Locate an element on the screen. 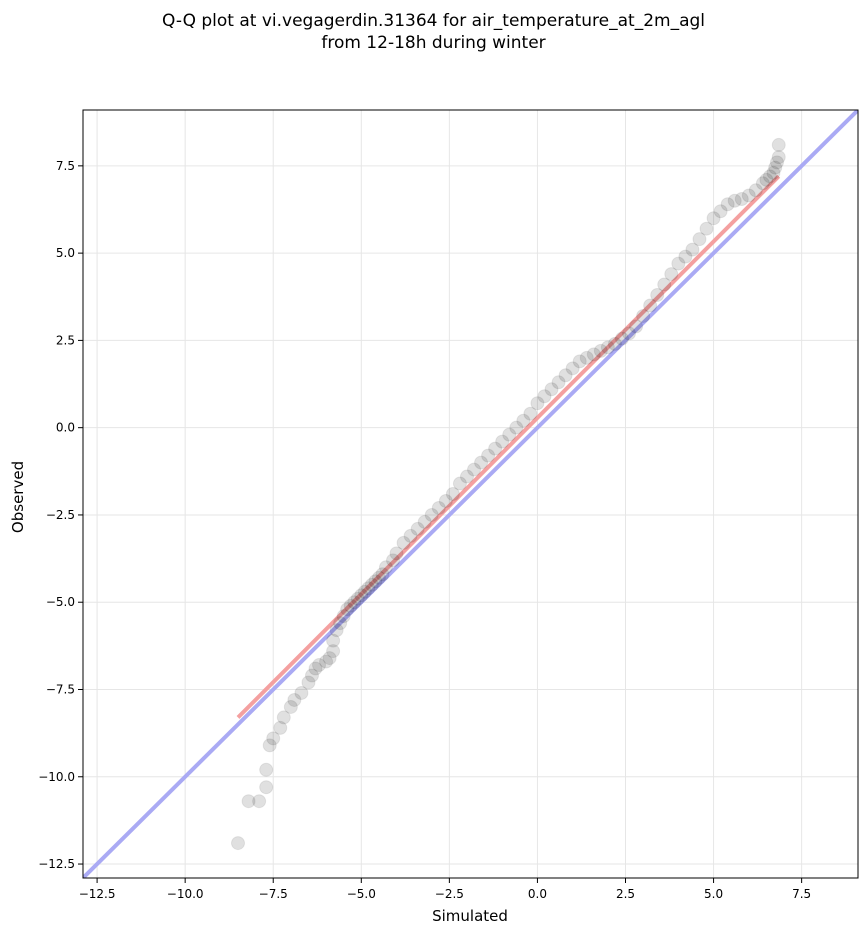 This screenshot has width=867, height=934. y-tick-label: −2.5 is located at coordinates (60, 515).